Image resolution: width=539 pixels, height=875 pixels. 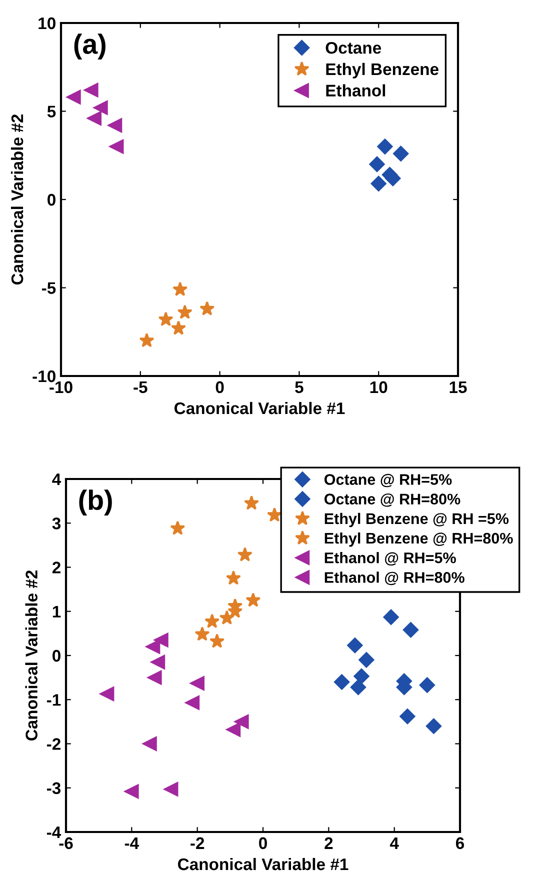 What do you see at coordinates (460, 843) in the screenshot?
I see `x-tick-label: 6` at bounding box center [460, 843].